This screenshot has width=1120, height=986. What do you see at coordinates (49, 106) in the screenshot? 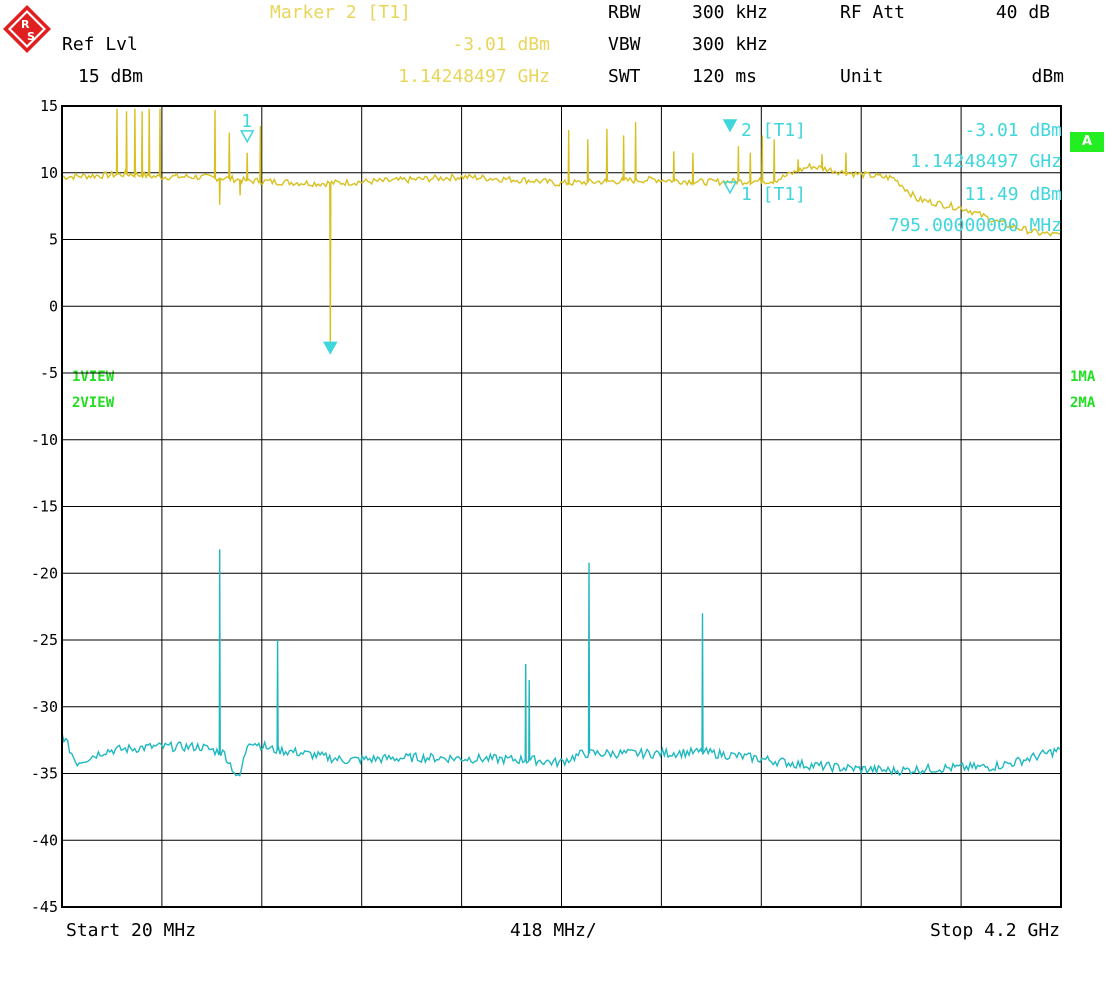
I see `y-tick-label: 15` at bounding box center [49, 106].